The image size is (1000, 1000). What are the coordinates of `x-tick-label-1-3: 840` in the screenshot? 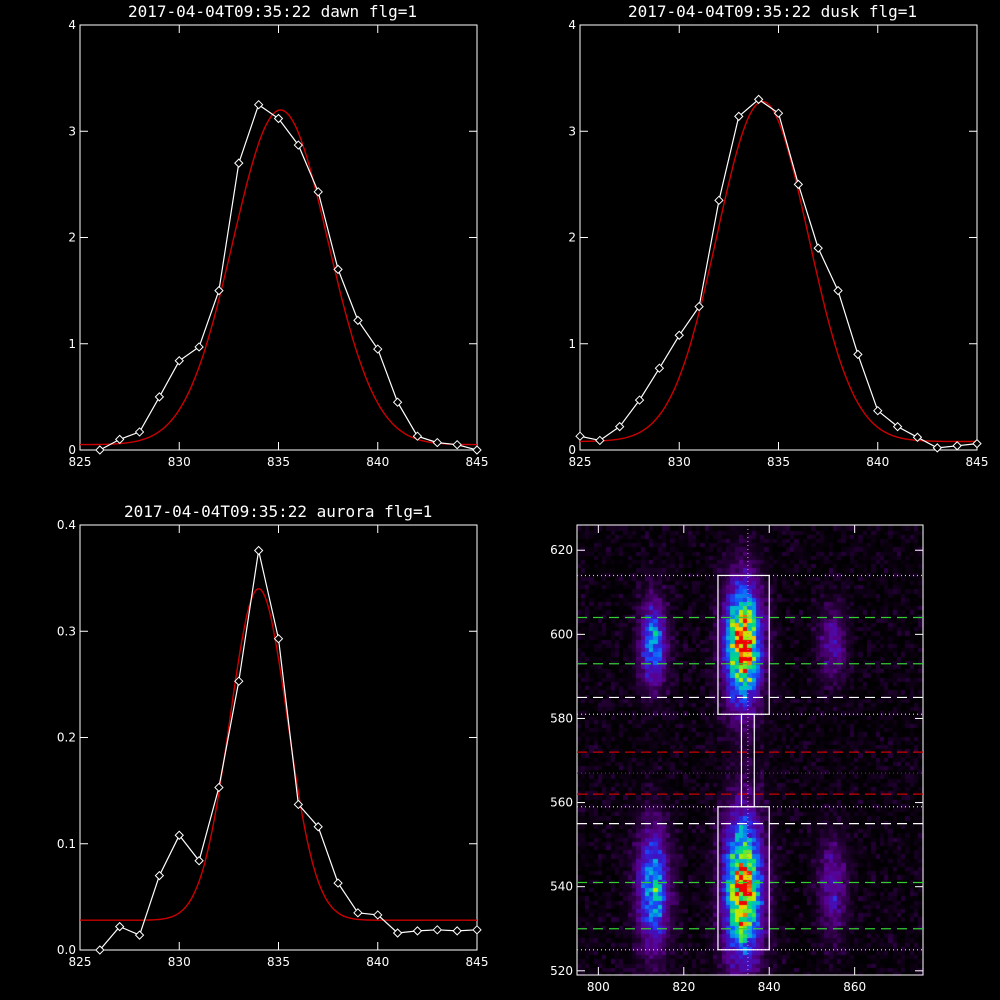 It's located at (877, 462).